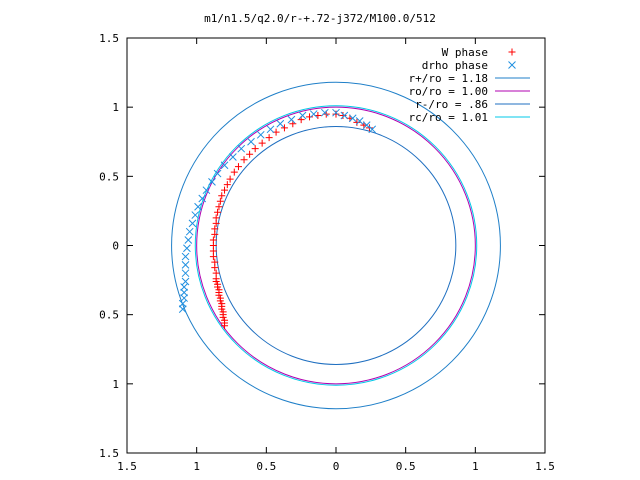 Image resolution: width=640 pixels, height=480 pixels. Describe the element at coordinates (109, 315) in the screenshot. I see `y-tick-label-4: 0.5` at that location.